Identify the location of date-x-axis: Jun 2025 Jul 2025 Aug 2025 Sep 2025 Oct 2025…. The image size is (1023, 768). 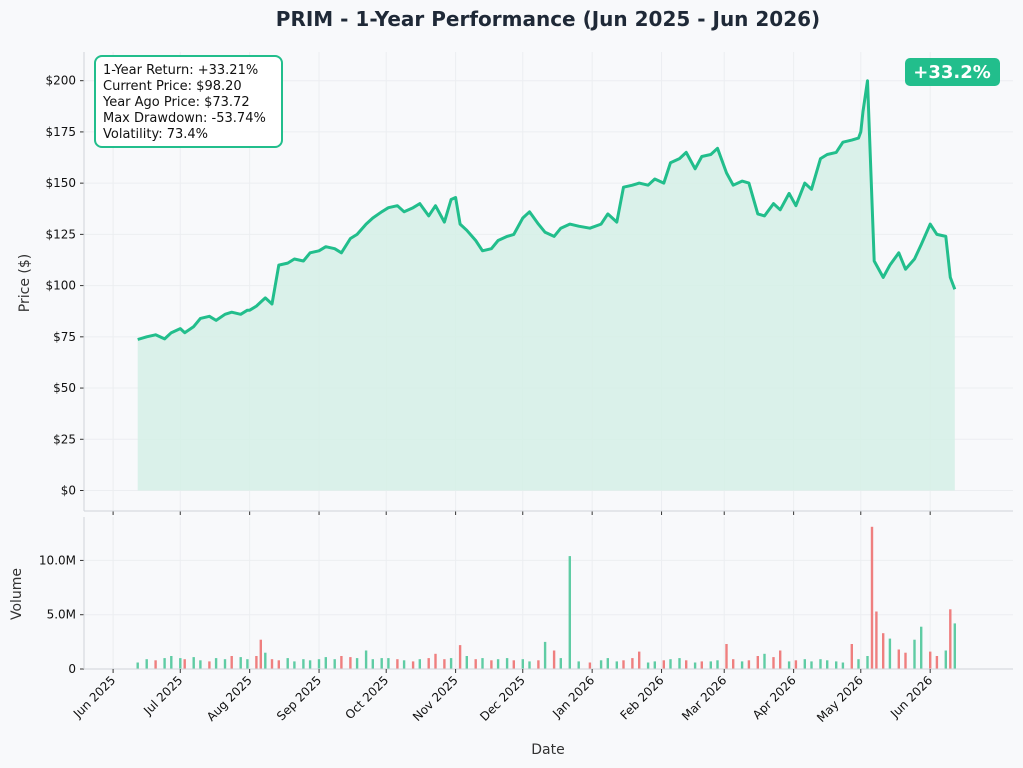
(502, 697).